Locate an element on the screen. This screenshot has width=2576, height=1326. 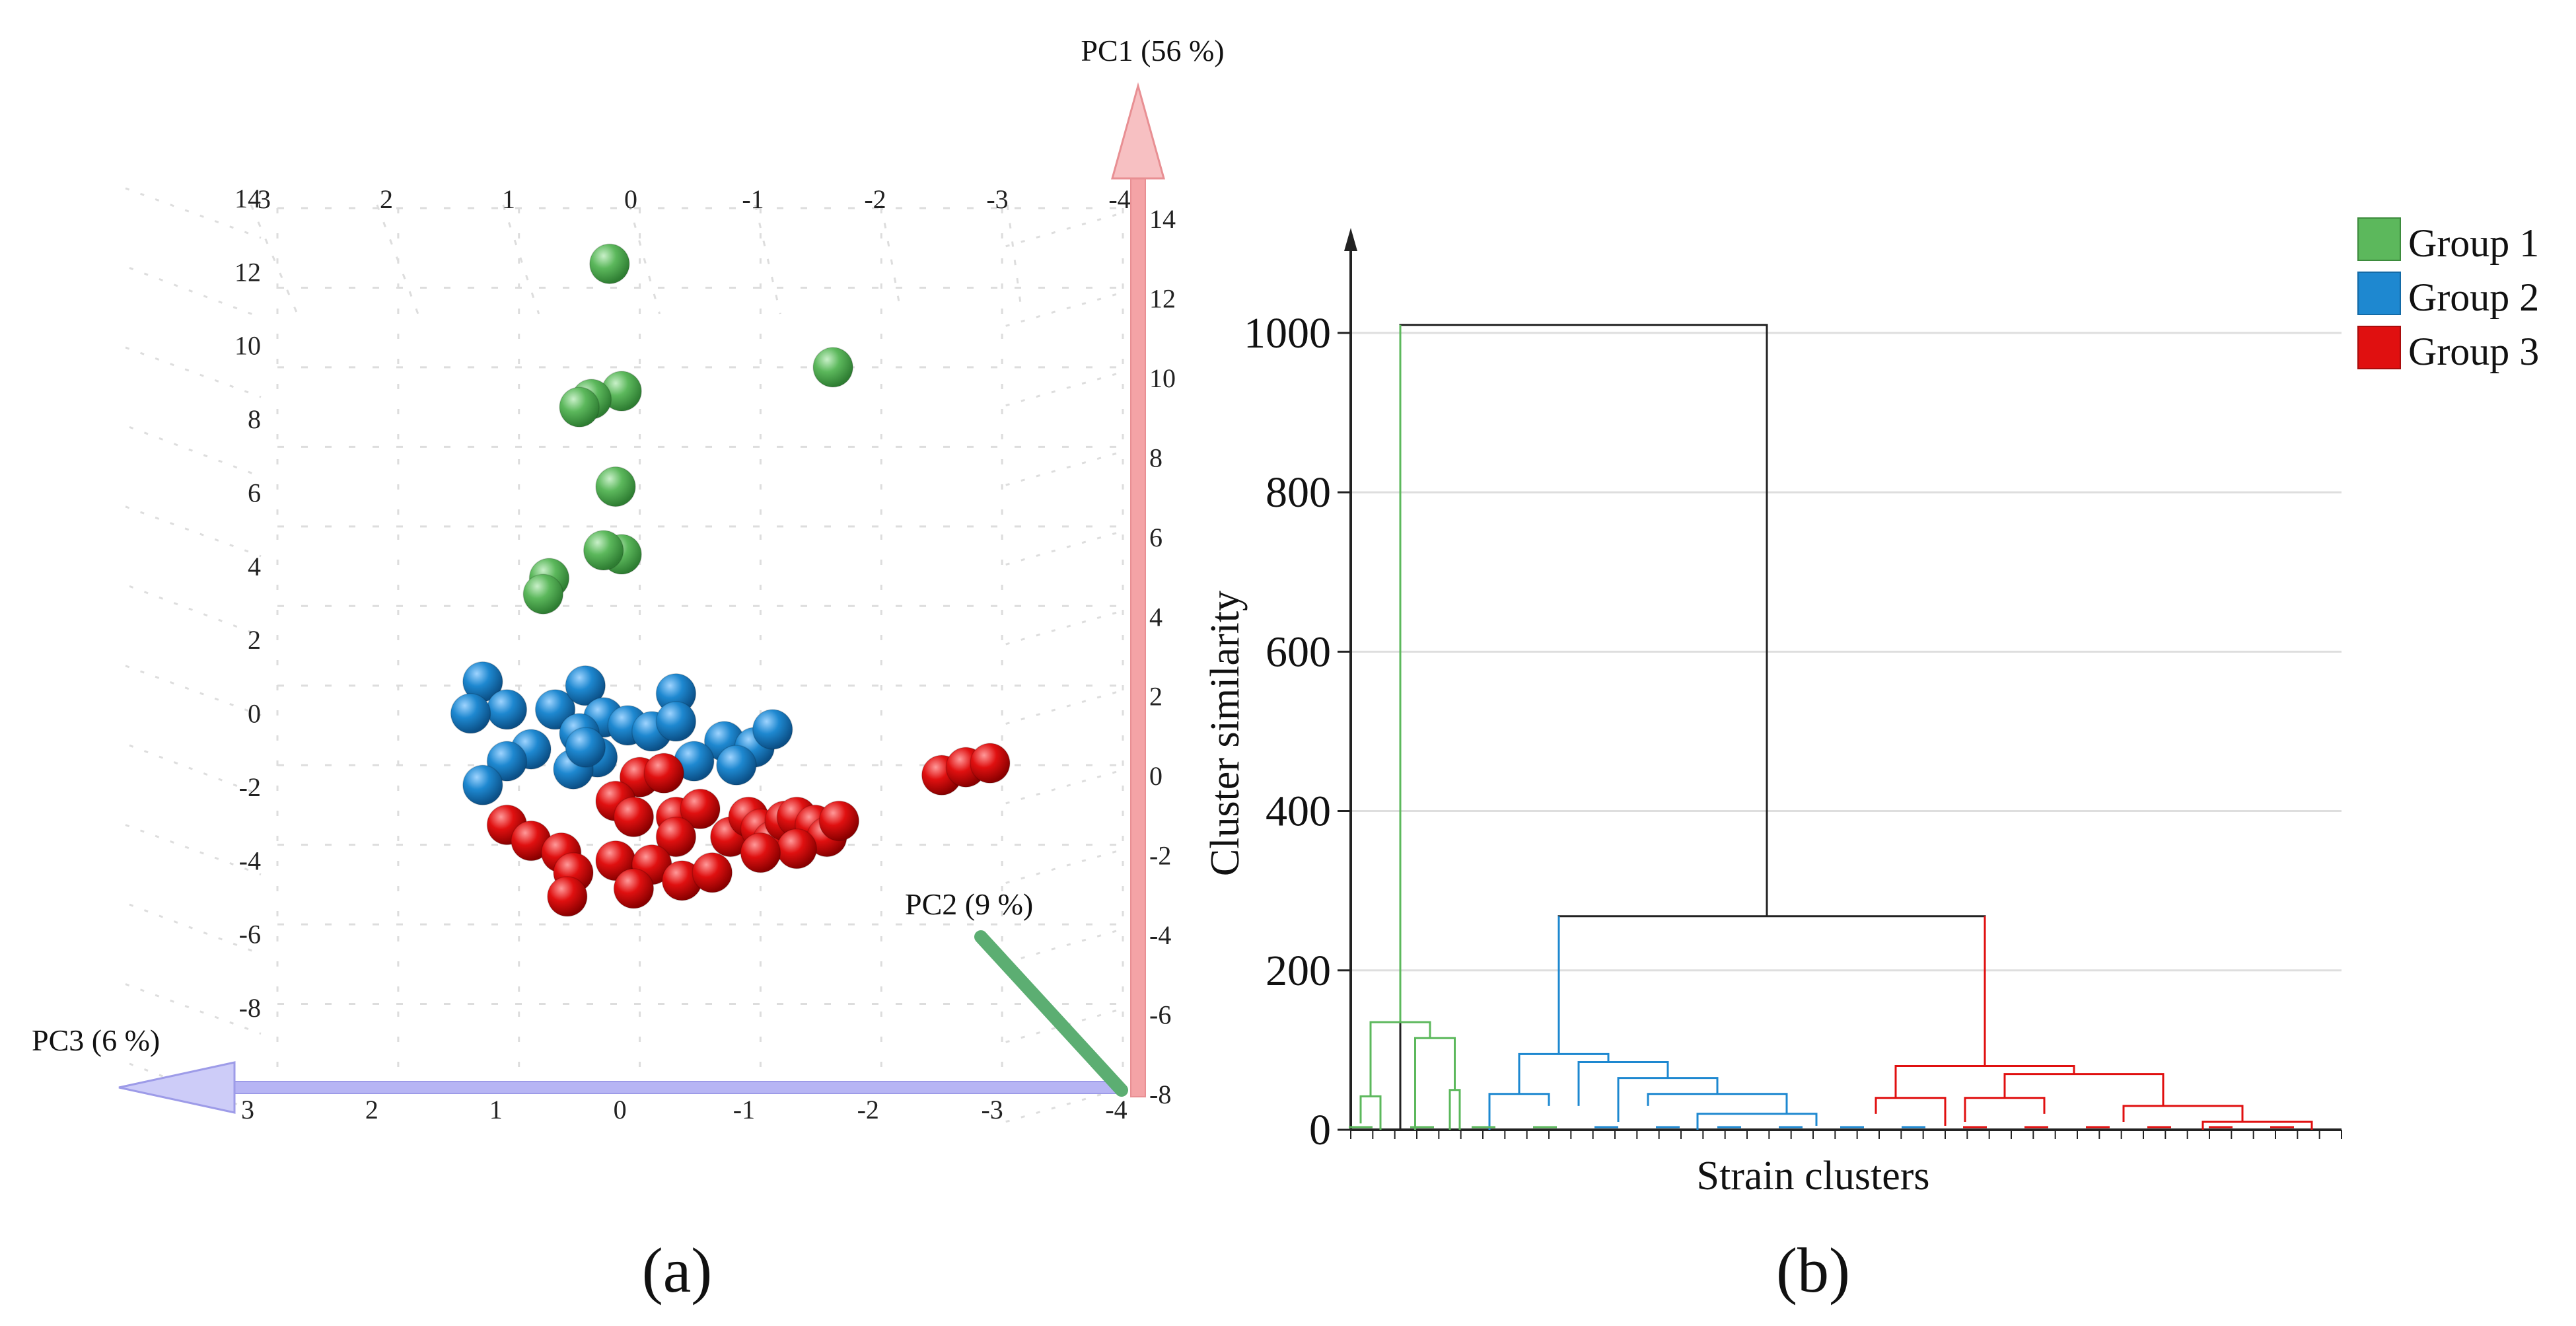
pc3-tick-label: -4 is located at coordinates (1116, 1109).